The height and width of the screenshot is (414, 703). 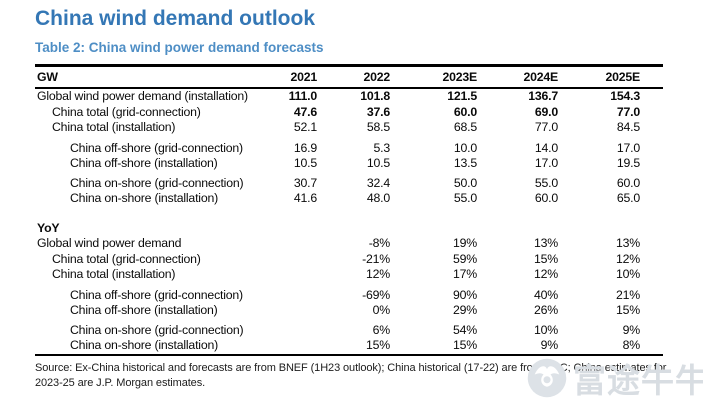 What do you see at coordinates (628, 163) in the screenshot?
I see `cell: 19.5` at bounding box center [628, 163].